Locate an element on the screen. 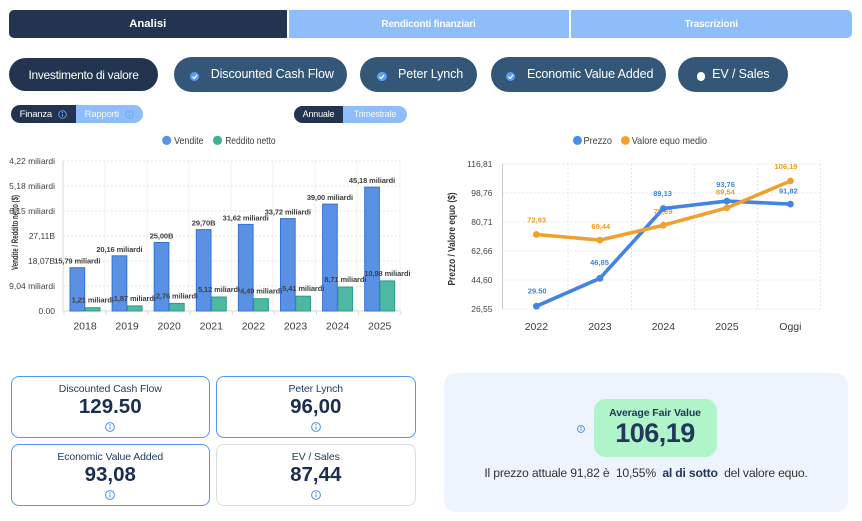  svg-text: 15,79 miliardi is located at coordinates (77, 261).